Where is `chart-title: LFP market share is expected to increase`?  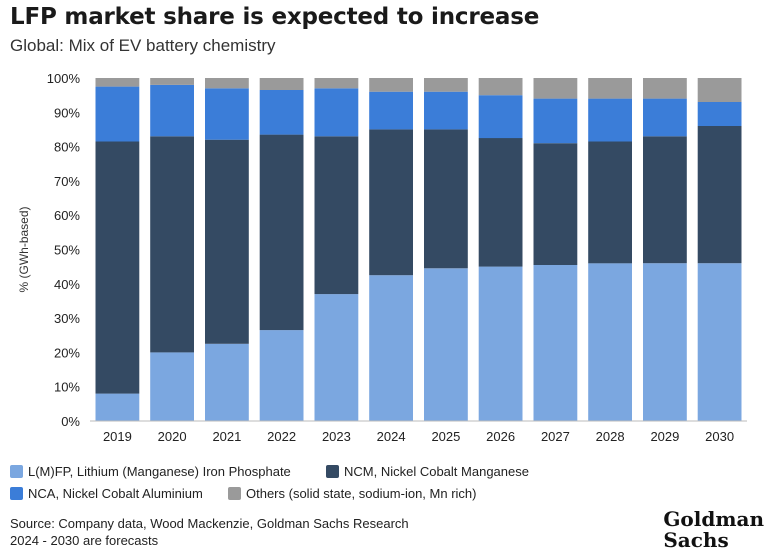
chart-title: LFP market share is expected to increase is located at coordinates (275, 17).